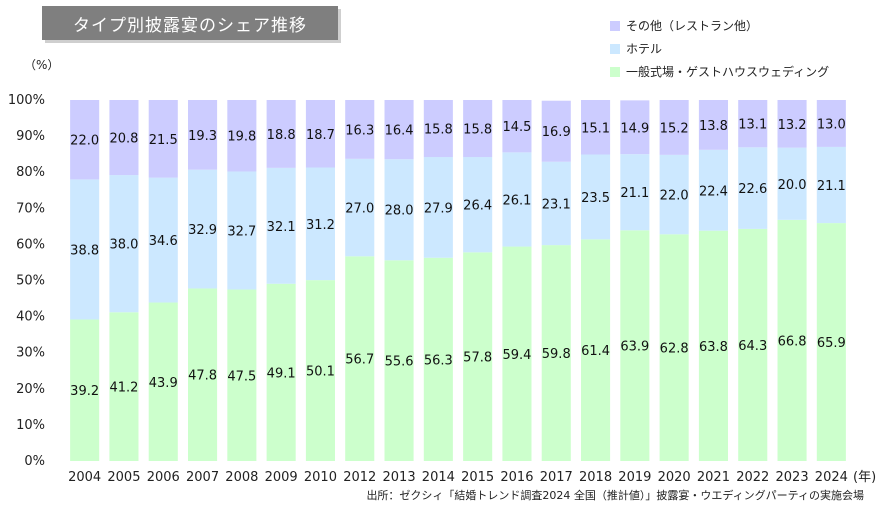 The image size is (888, 505). I want to click on data-label: 31.2, so click(320, 225).